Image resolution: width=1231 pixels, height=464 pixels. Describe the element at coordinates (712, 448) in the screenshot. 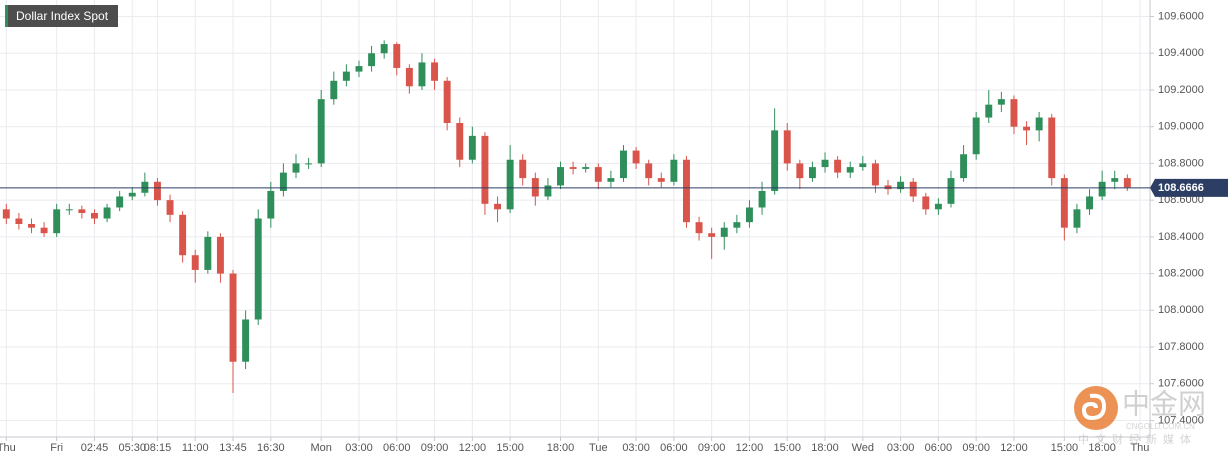

I see `x-tick-label: 09:00` at that location.